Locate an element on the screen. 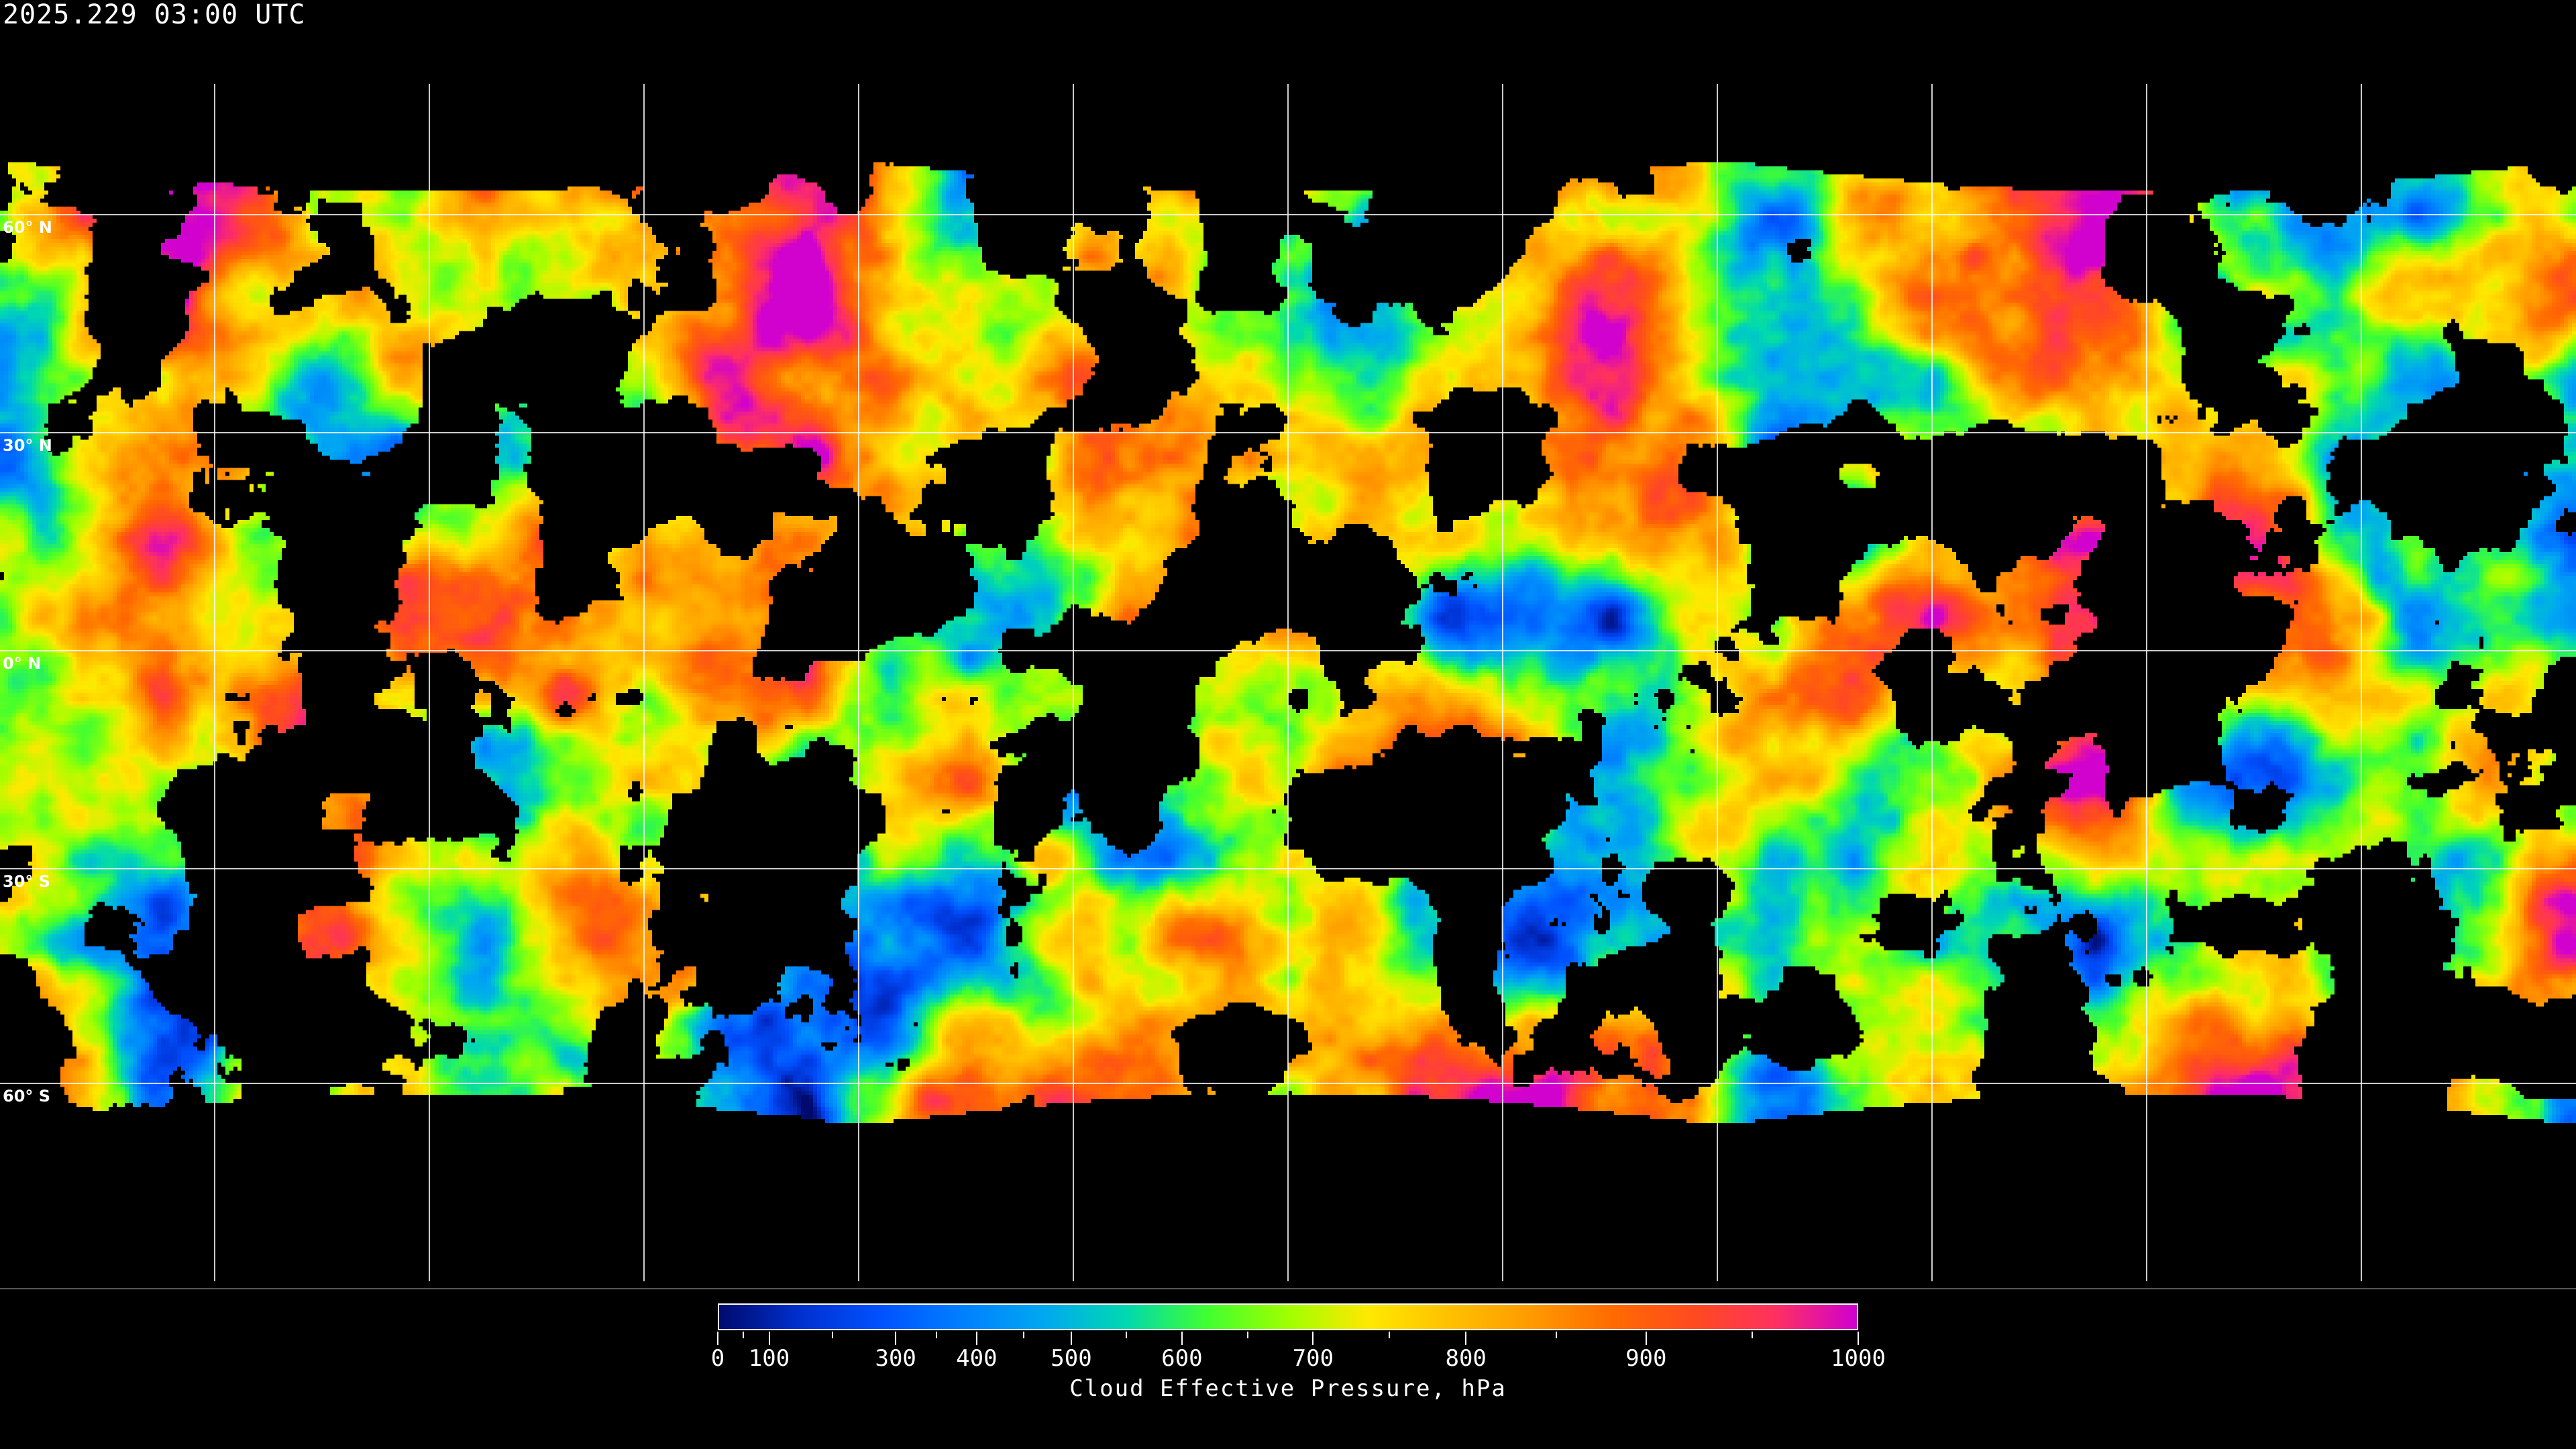  colorbar-tick-label: 700 is located at coordinates (1313, 1358).